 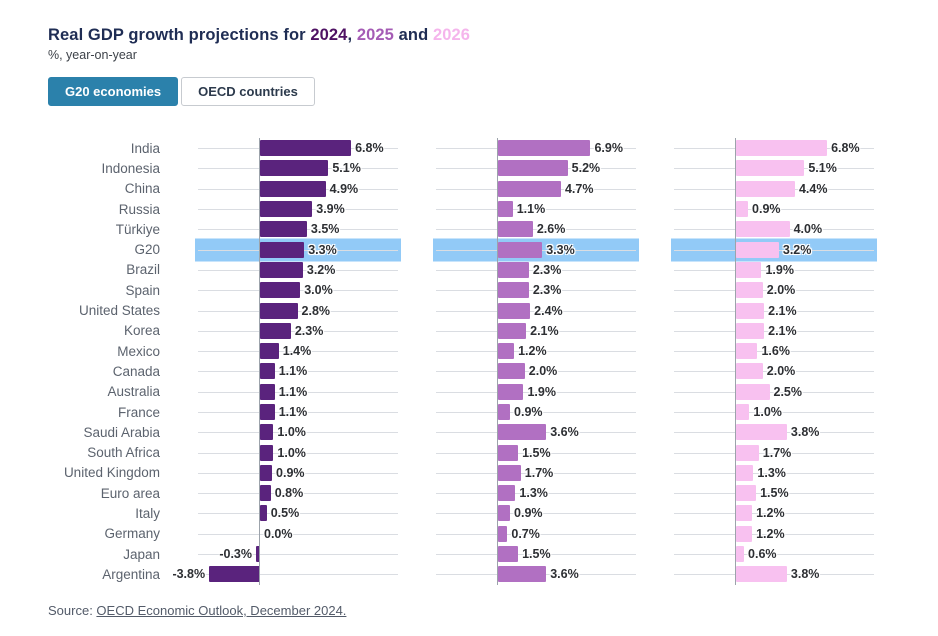 I want to click on chart-cell-2026: 4.0%, so click(x=774, y=229).